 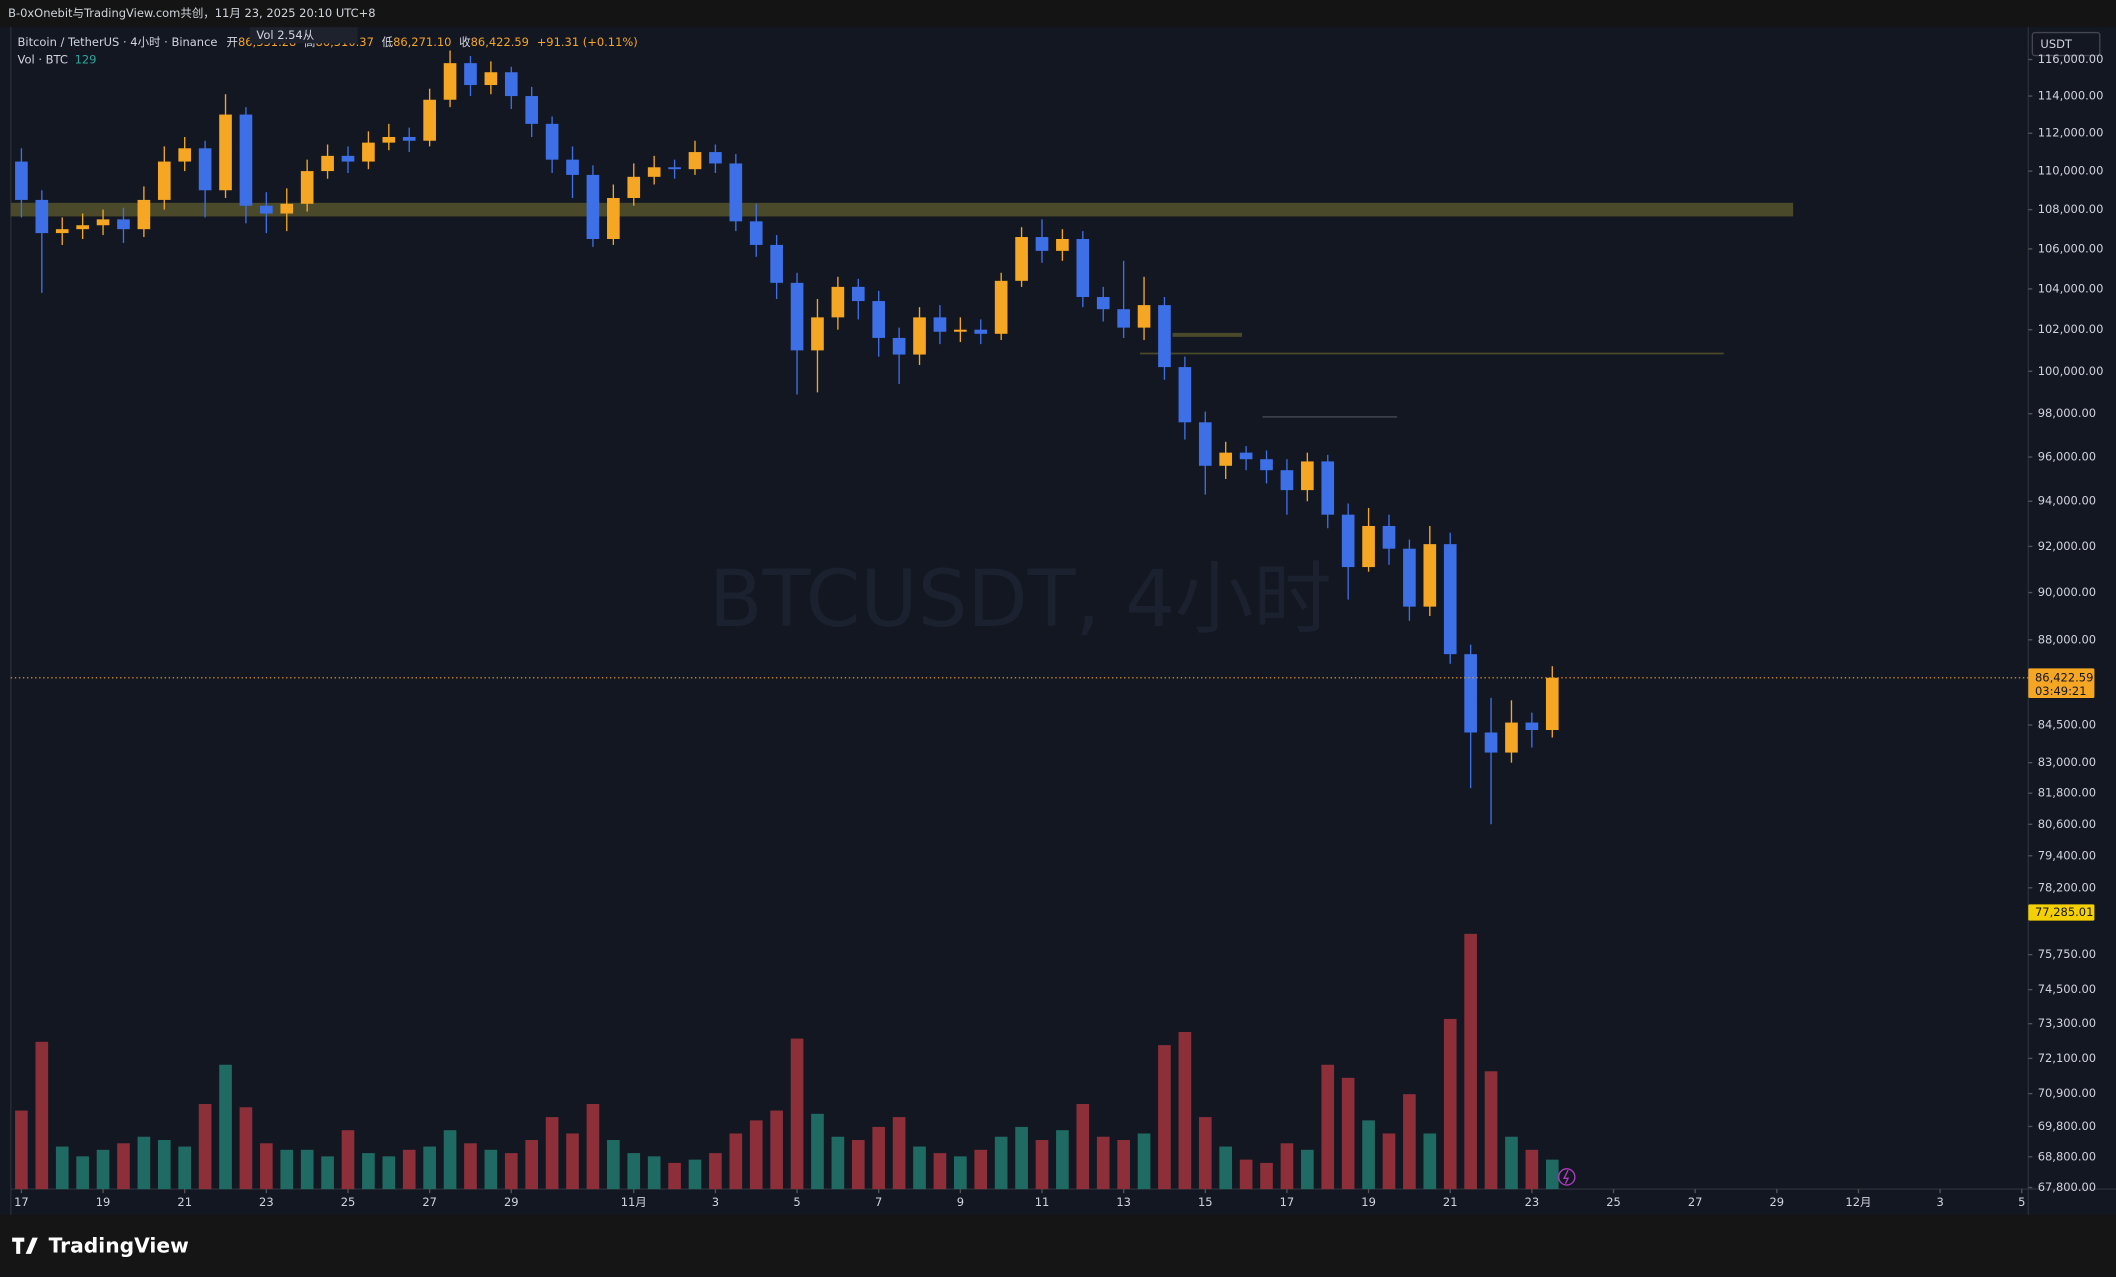 I want to click on y-tick-label: 70,900.00, so click(x=2067, y=1093).